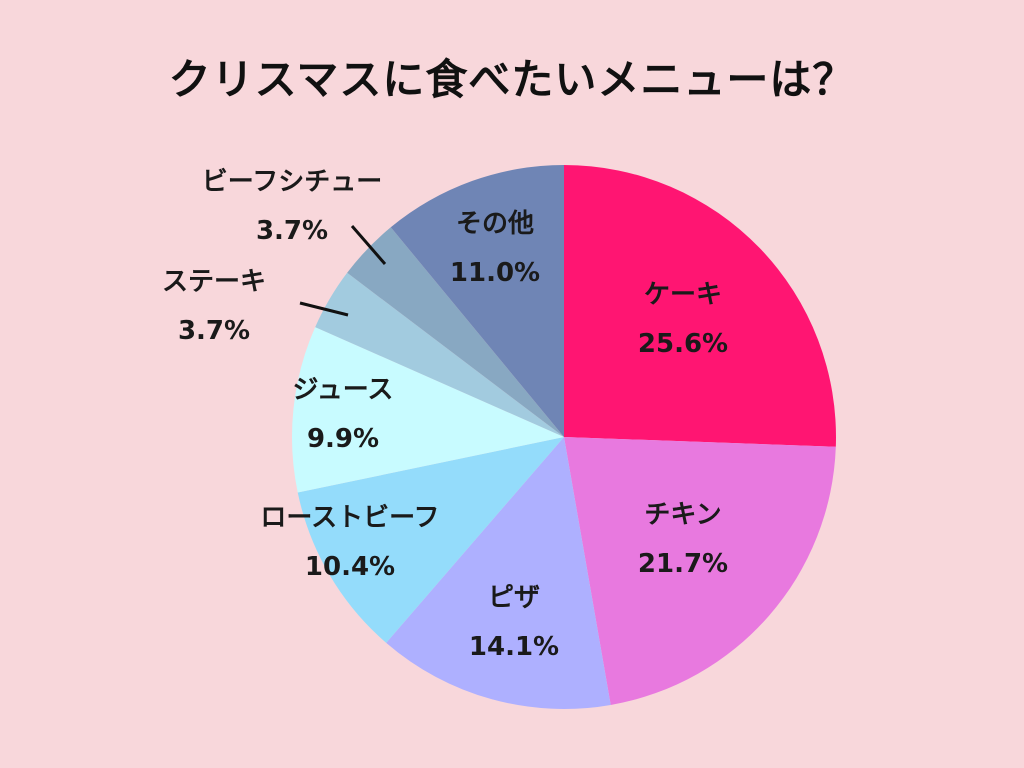 Image resolution: width=1024 pixels, height=768 pixels. Describe the element at coordinates (514, 647) in the screenshot. I see `slice-percent-label: 14.1%` at that location.